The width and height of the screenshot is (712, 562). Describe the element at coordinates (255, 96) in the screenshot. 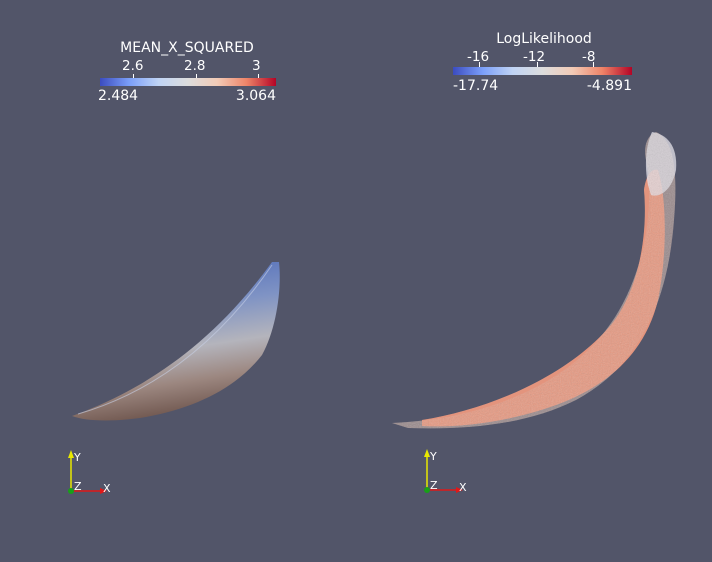

I see `colorbar-max-label: 3.064` at that location.